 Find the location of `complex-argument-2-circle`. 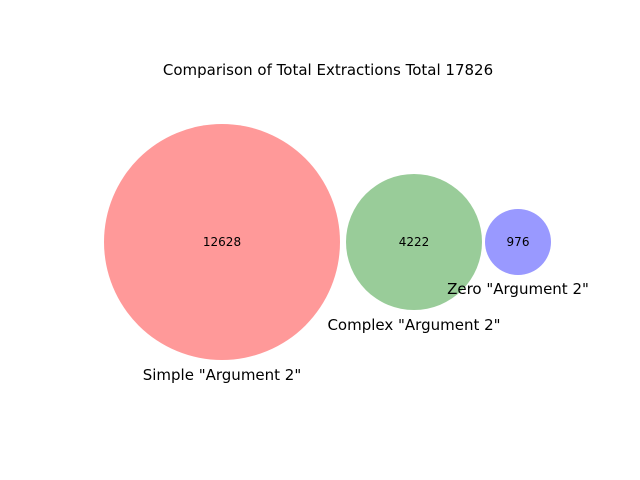

complex-argument-2-circle is located at coordinates (414, 242).